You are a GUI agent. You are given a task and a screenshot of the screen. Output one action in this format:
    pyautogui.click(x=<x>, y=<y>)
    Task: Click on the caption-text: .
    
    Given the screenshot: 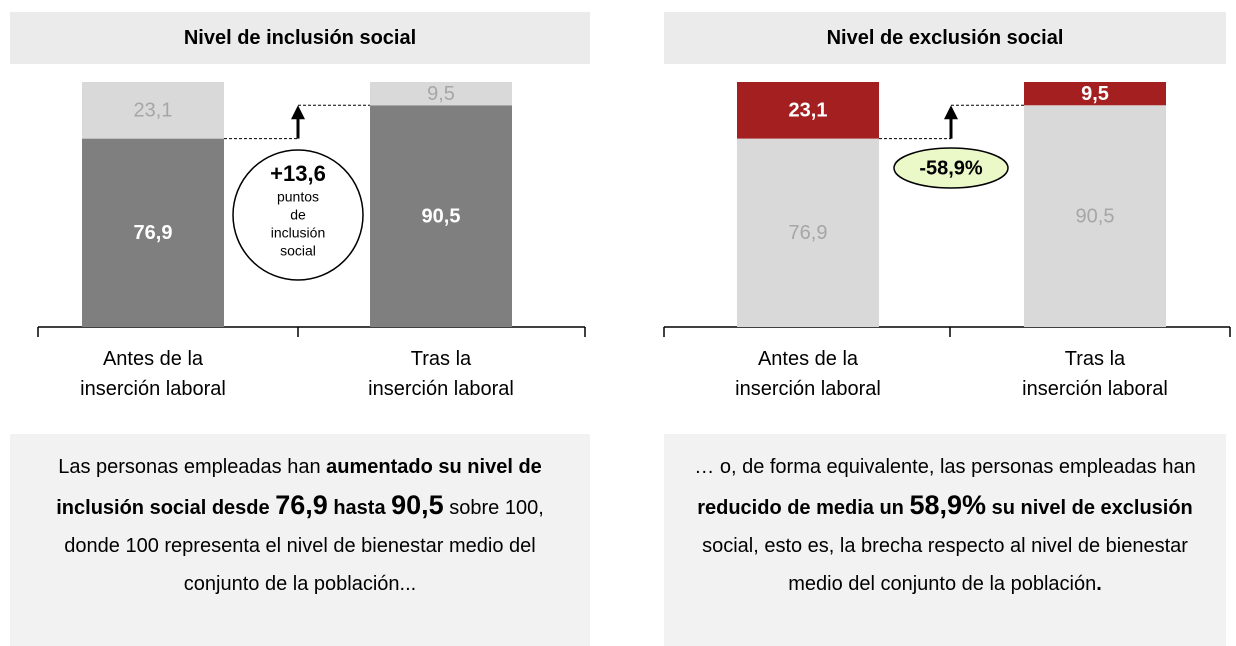 What is the action you would take?
    pyautogui.click(x=1099, y=584)
    